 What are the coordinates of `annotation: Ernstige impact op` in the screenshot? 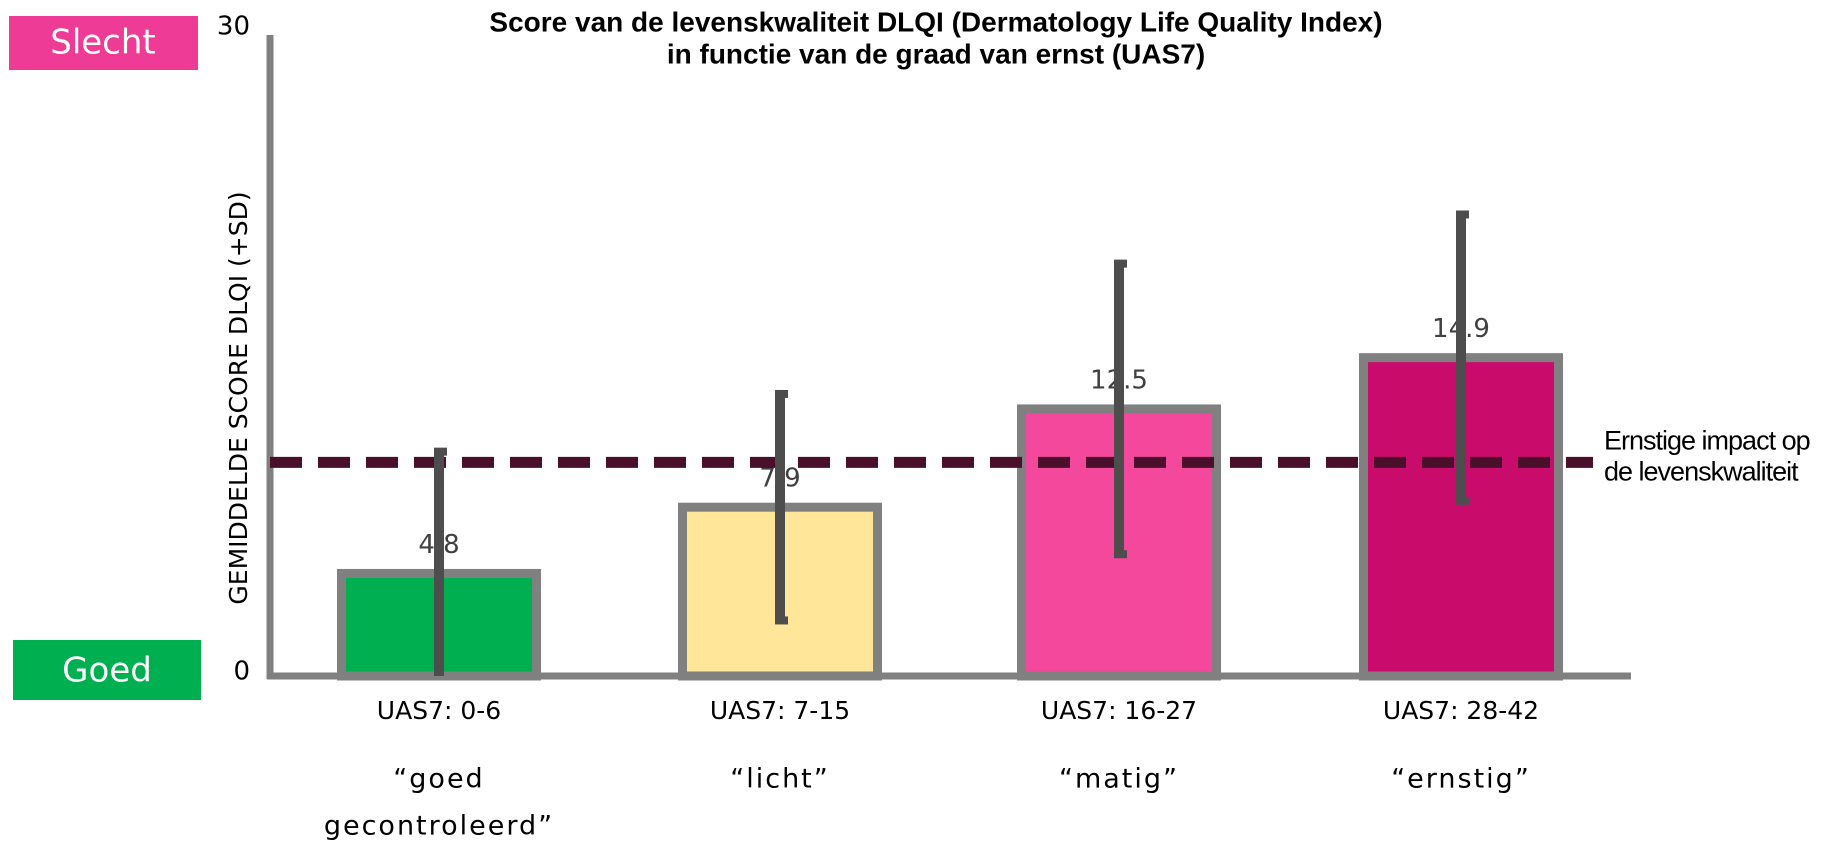 It's located at (1707, 440).